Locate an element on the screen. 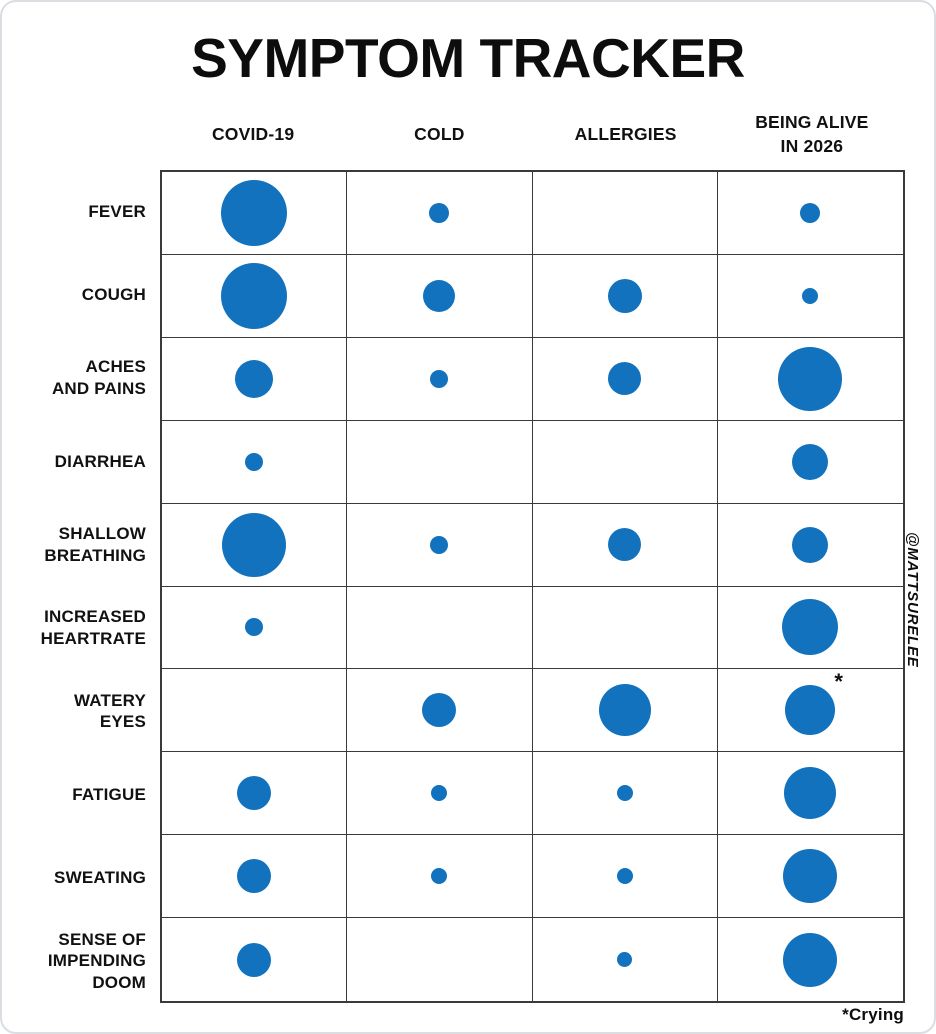 The width and height of the screenshot is (936, 1034). cell-fatigue-allergies is located at coordinates (625, 794).